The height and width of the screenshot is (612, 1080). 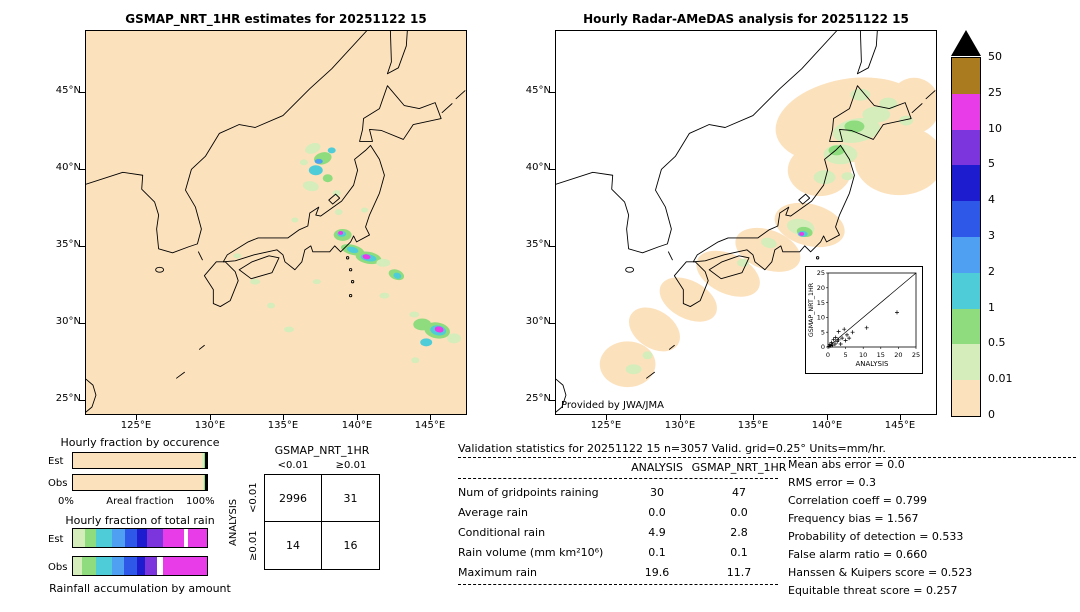 What do you see at coordinates (657, 572) in the screenshot?
I see `stats-value-analysis: 19.6` at bounding box center [657, 572].